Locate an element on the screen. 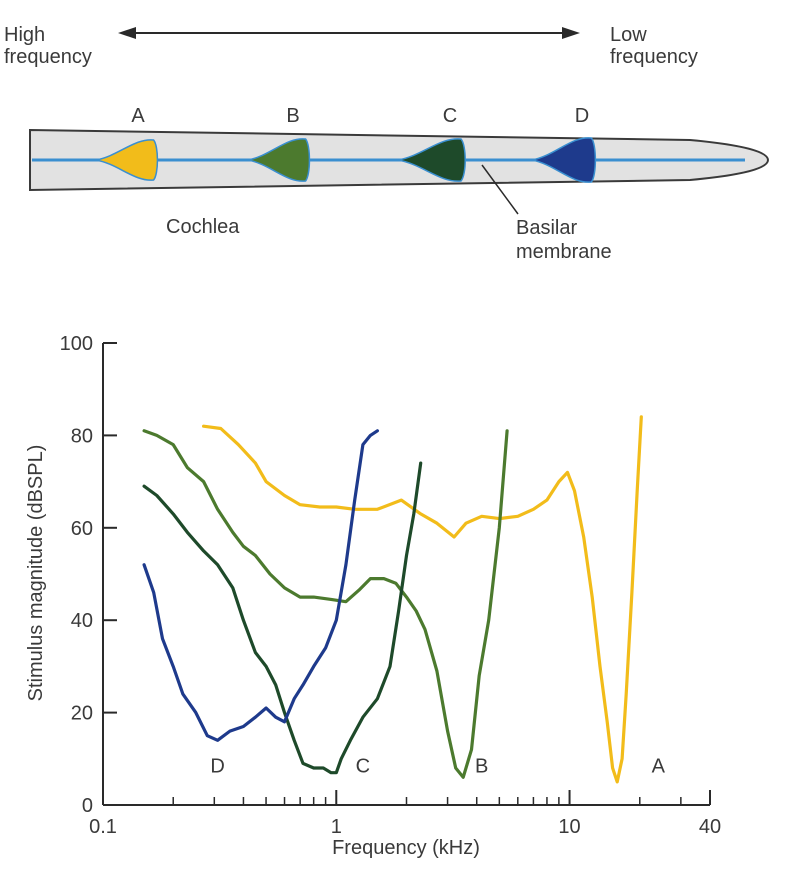  curve-label-d: D is located at coordinates (217, 767).